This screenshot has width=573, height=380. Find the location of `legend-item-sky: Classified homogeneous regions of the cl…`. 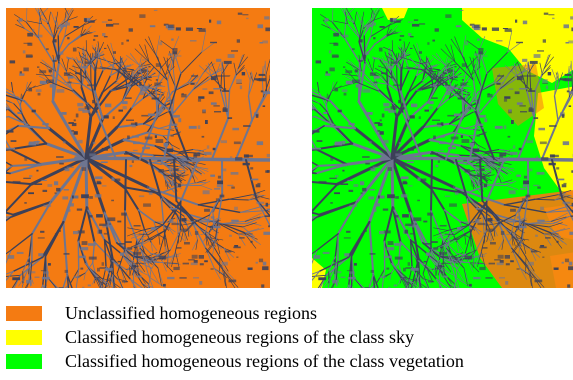

legend-item-sky: Classified homogeneous regions of the cl… is located at coordinates (286, 338).